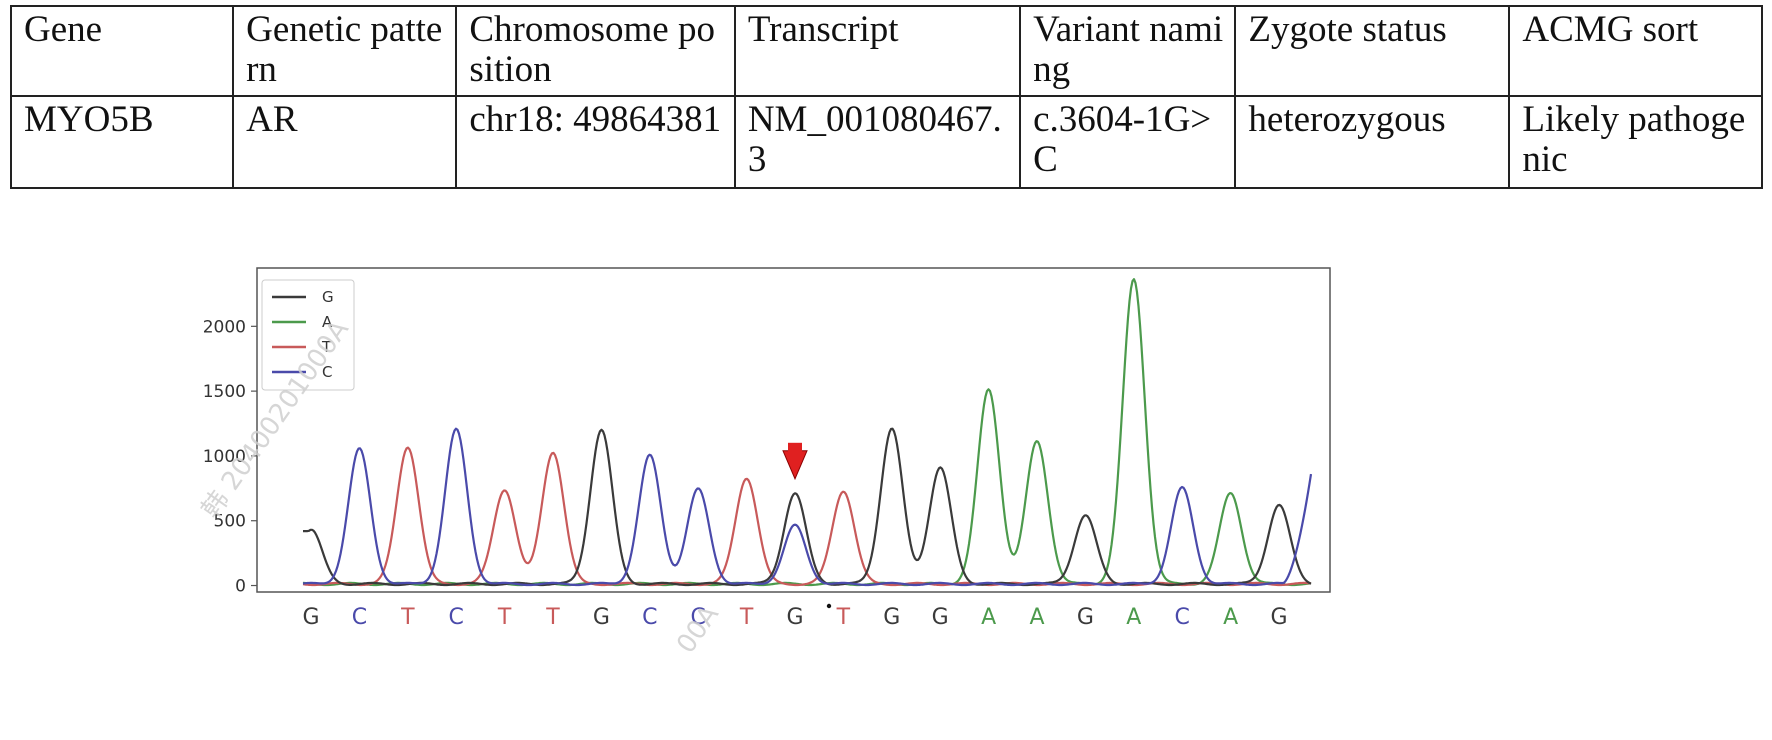 The image size is (1772, 740). What do you see at coordinates (224, 327) in the screenshot?
I see `y-tick-label: 2000` at bounding box center [224, 327].